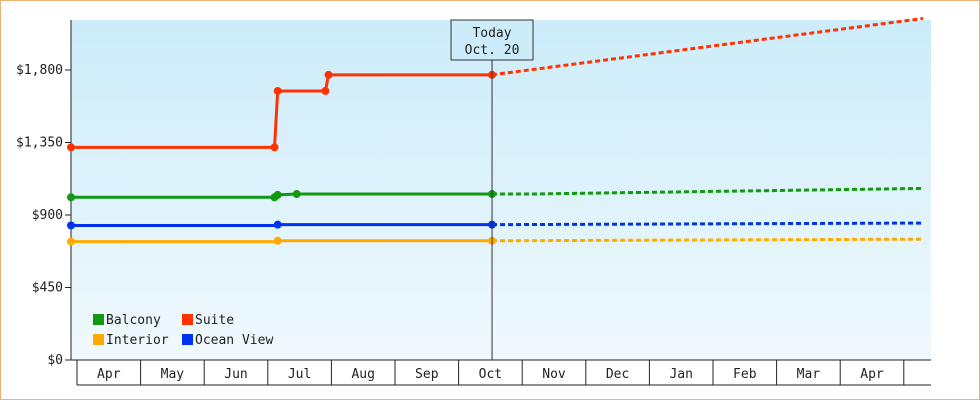  Describe the element at coordinates (491, 33) in the screenshot. I see `today-label: Today` at that location.